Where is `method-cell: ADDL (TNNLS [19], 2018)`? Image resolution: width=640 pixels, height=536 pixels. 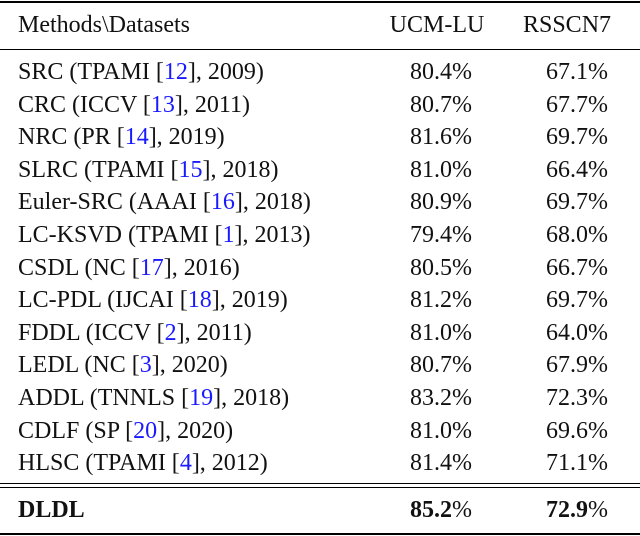 method-cell: ADDL (TNNLS [19], 2018) is located at coordinates (153, 398).